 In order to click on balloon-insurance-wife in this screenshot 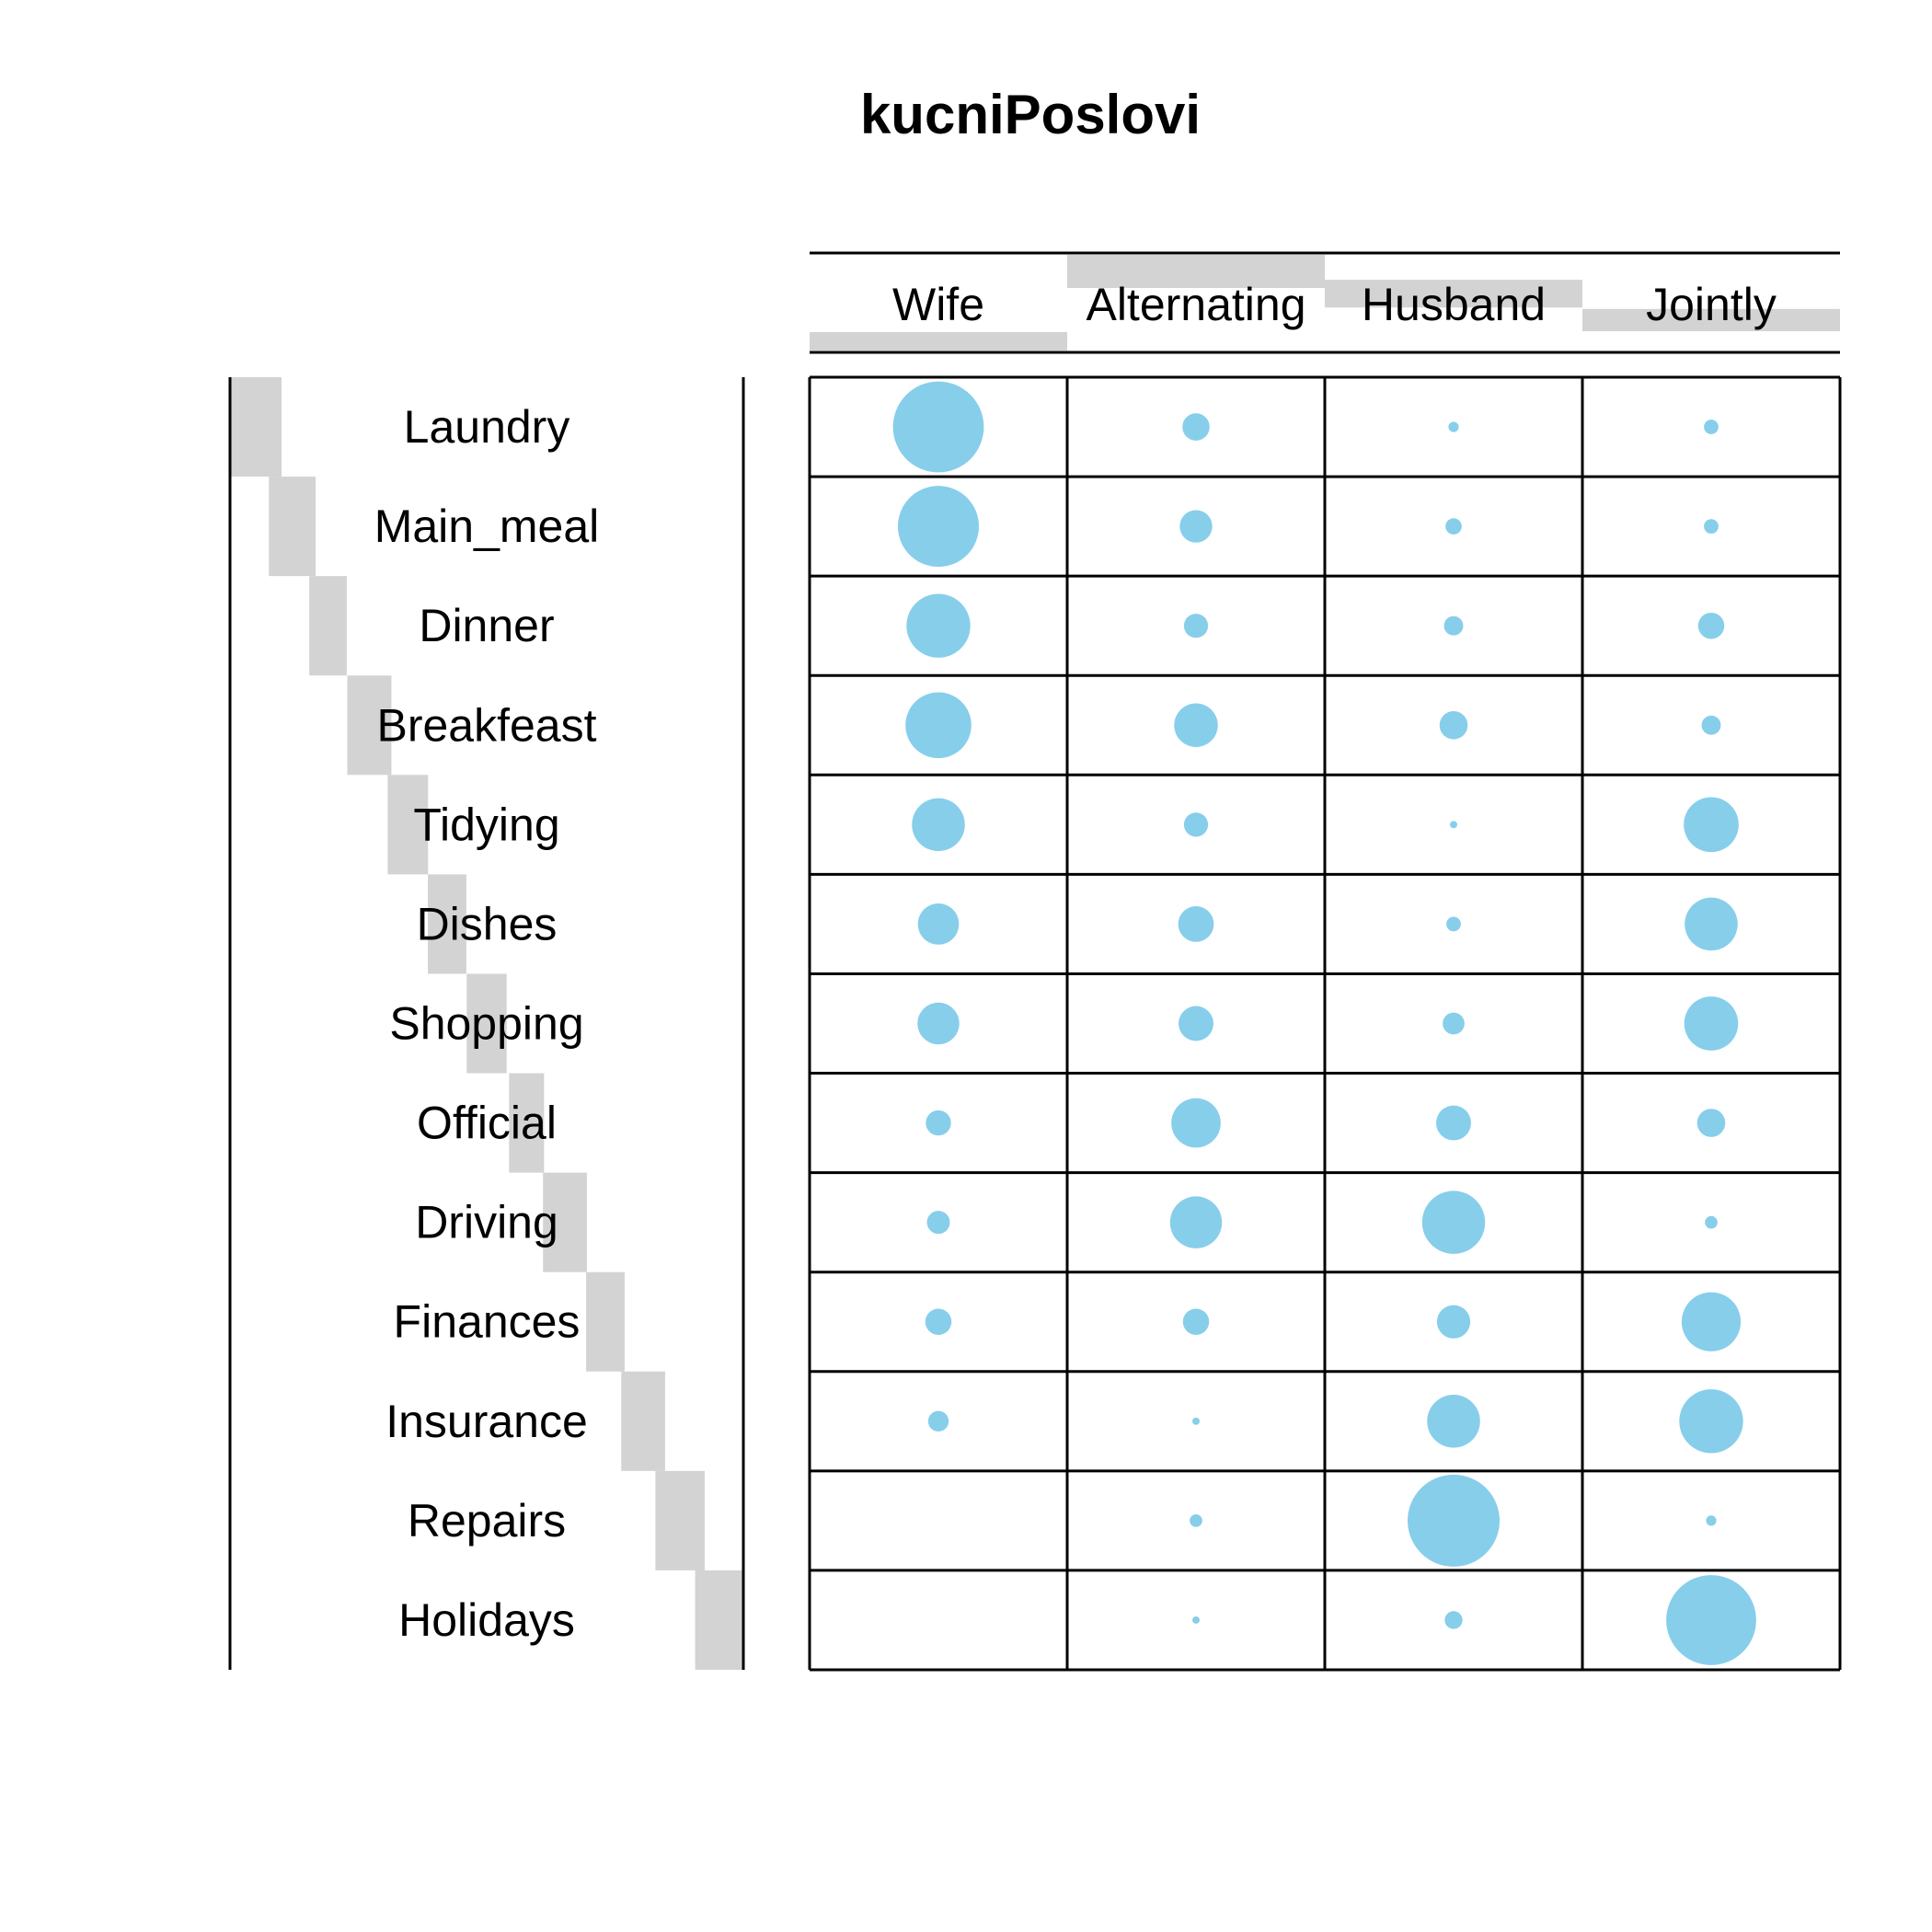, I will do `click(938, 1421)`.